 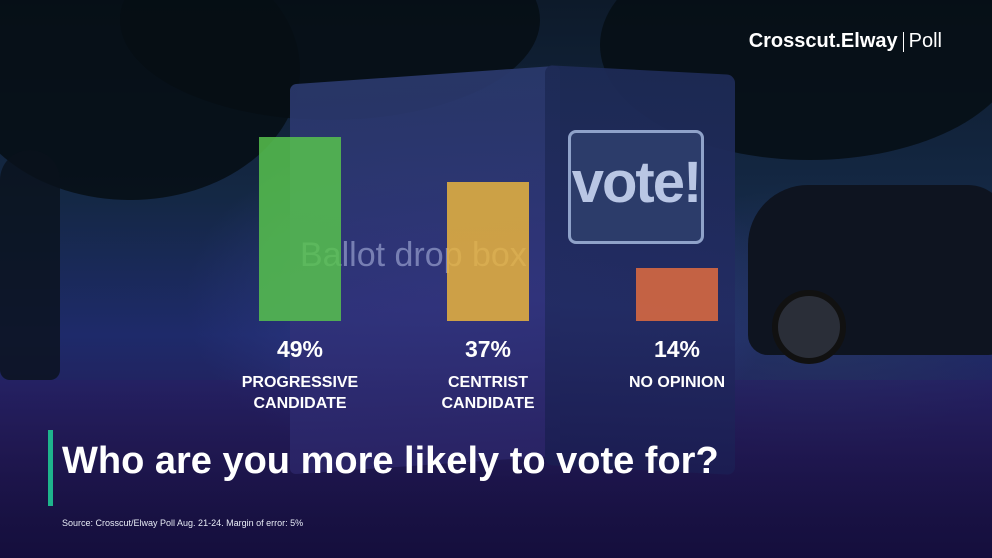 I want to click on bar-value-label: 14%, so click(x=677, y=349).